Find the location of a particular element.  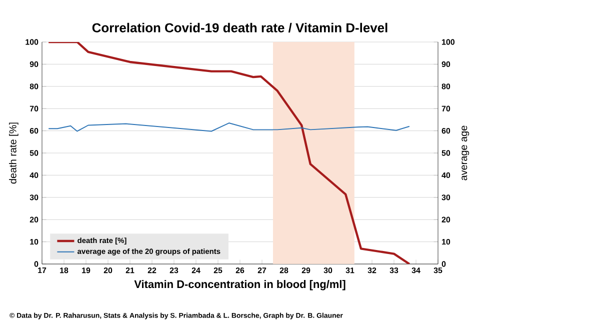

y2-axis-title: average age is located at coordinates (466, 153).